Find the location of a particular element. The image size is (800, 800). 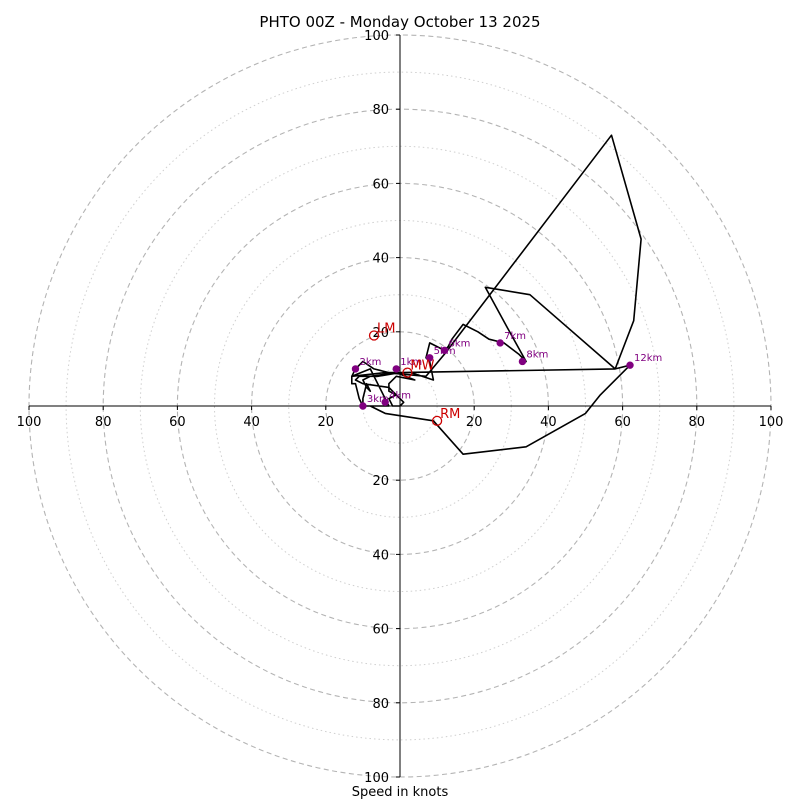

km-label-2km: 2km is located at coordinates (370, 362).